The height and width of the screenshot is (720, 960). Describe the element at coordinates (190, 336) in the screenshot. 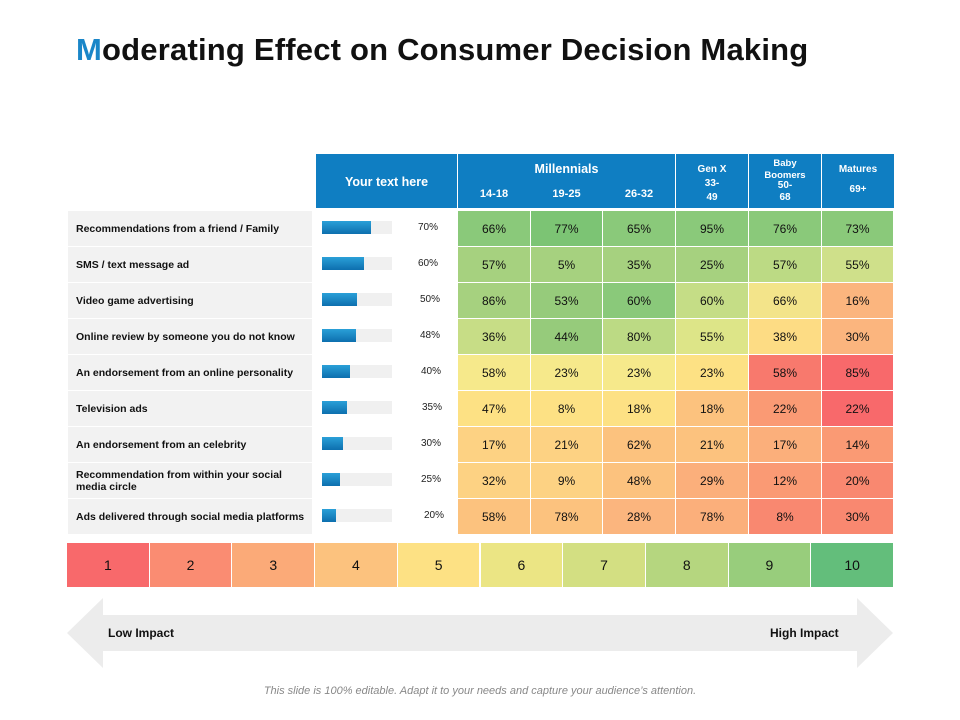

I see `row-label: Online review by someone you do not know` at that location.